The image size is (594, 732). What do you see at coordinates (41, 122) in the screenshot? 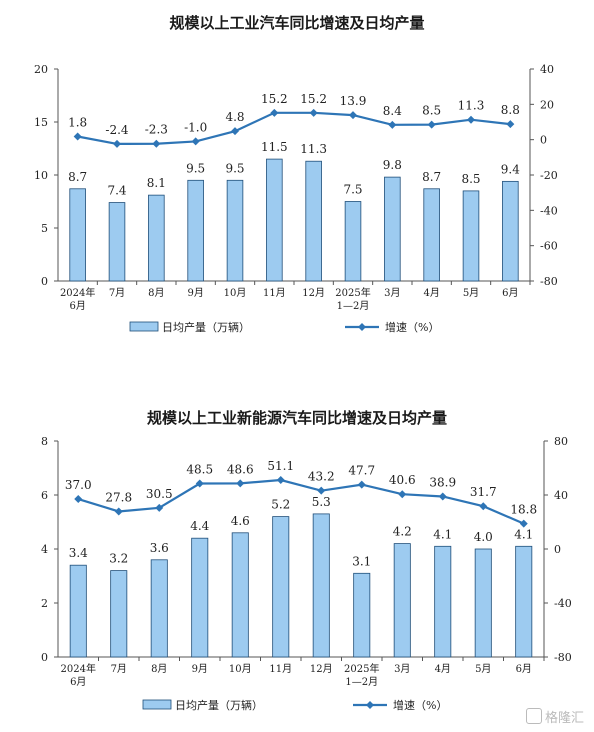
I see `chart-1-left-tick-label: 15` at bounding box center [41, 122].